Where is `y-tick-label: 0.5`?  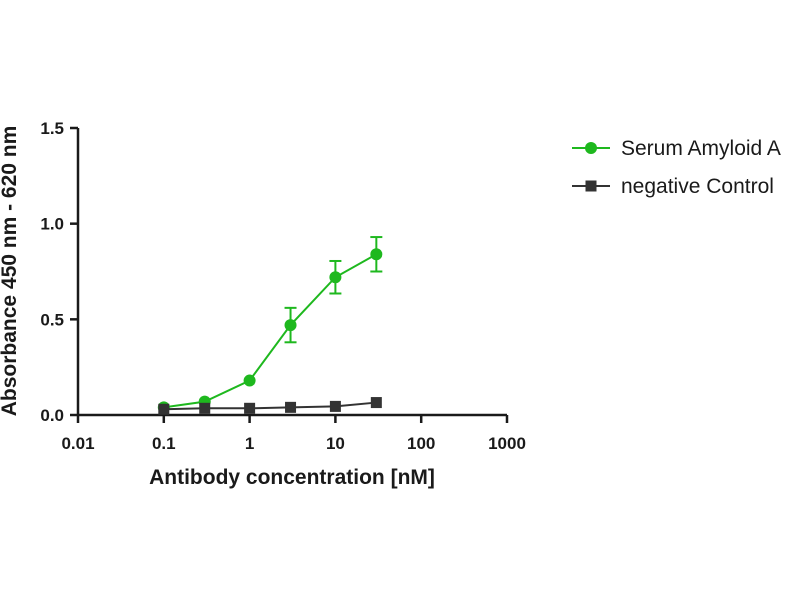 y-tick-label: 0.5 is located at coordinates (52, 319).